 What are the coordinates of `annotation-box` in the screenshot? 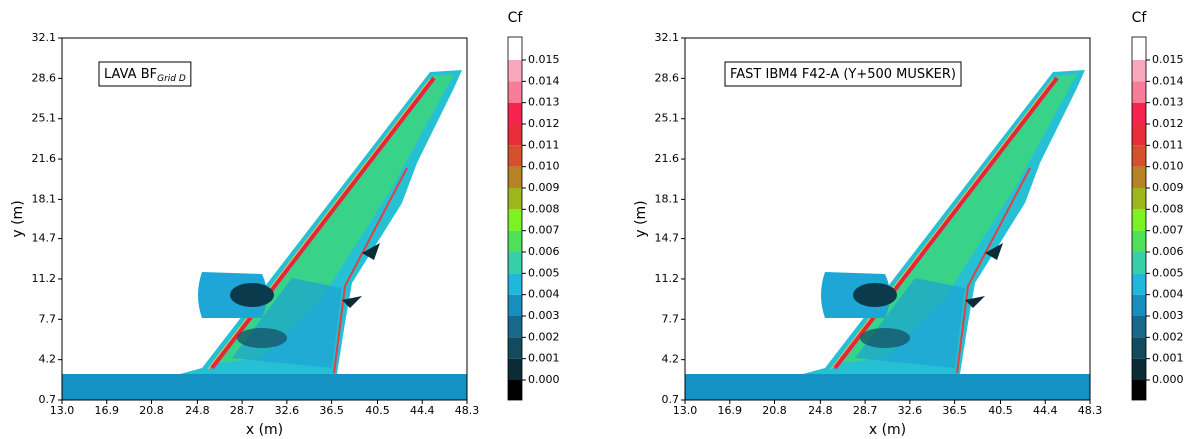 It's located at (843, 74).